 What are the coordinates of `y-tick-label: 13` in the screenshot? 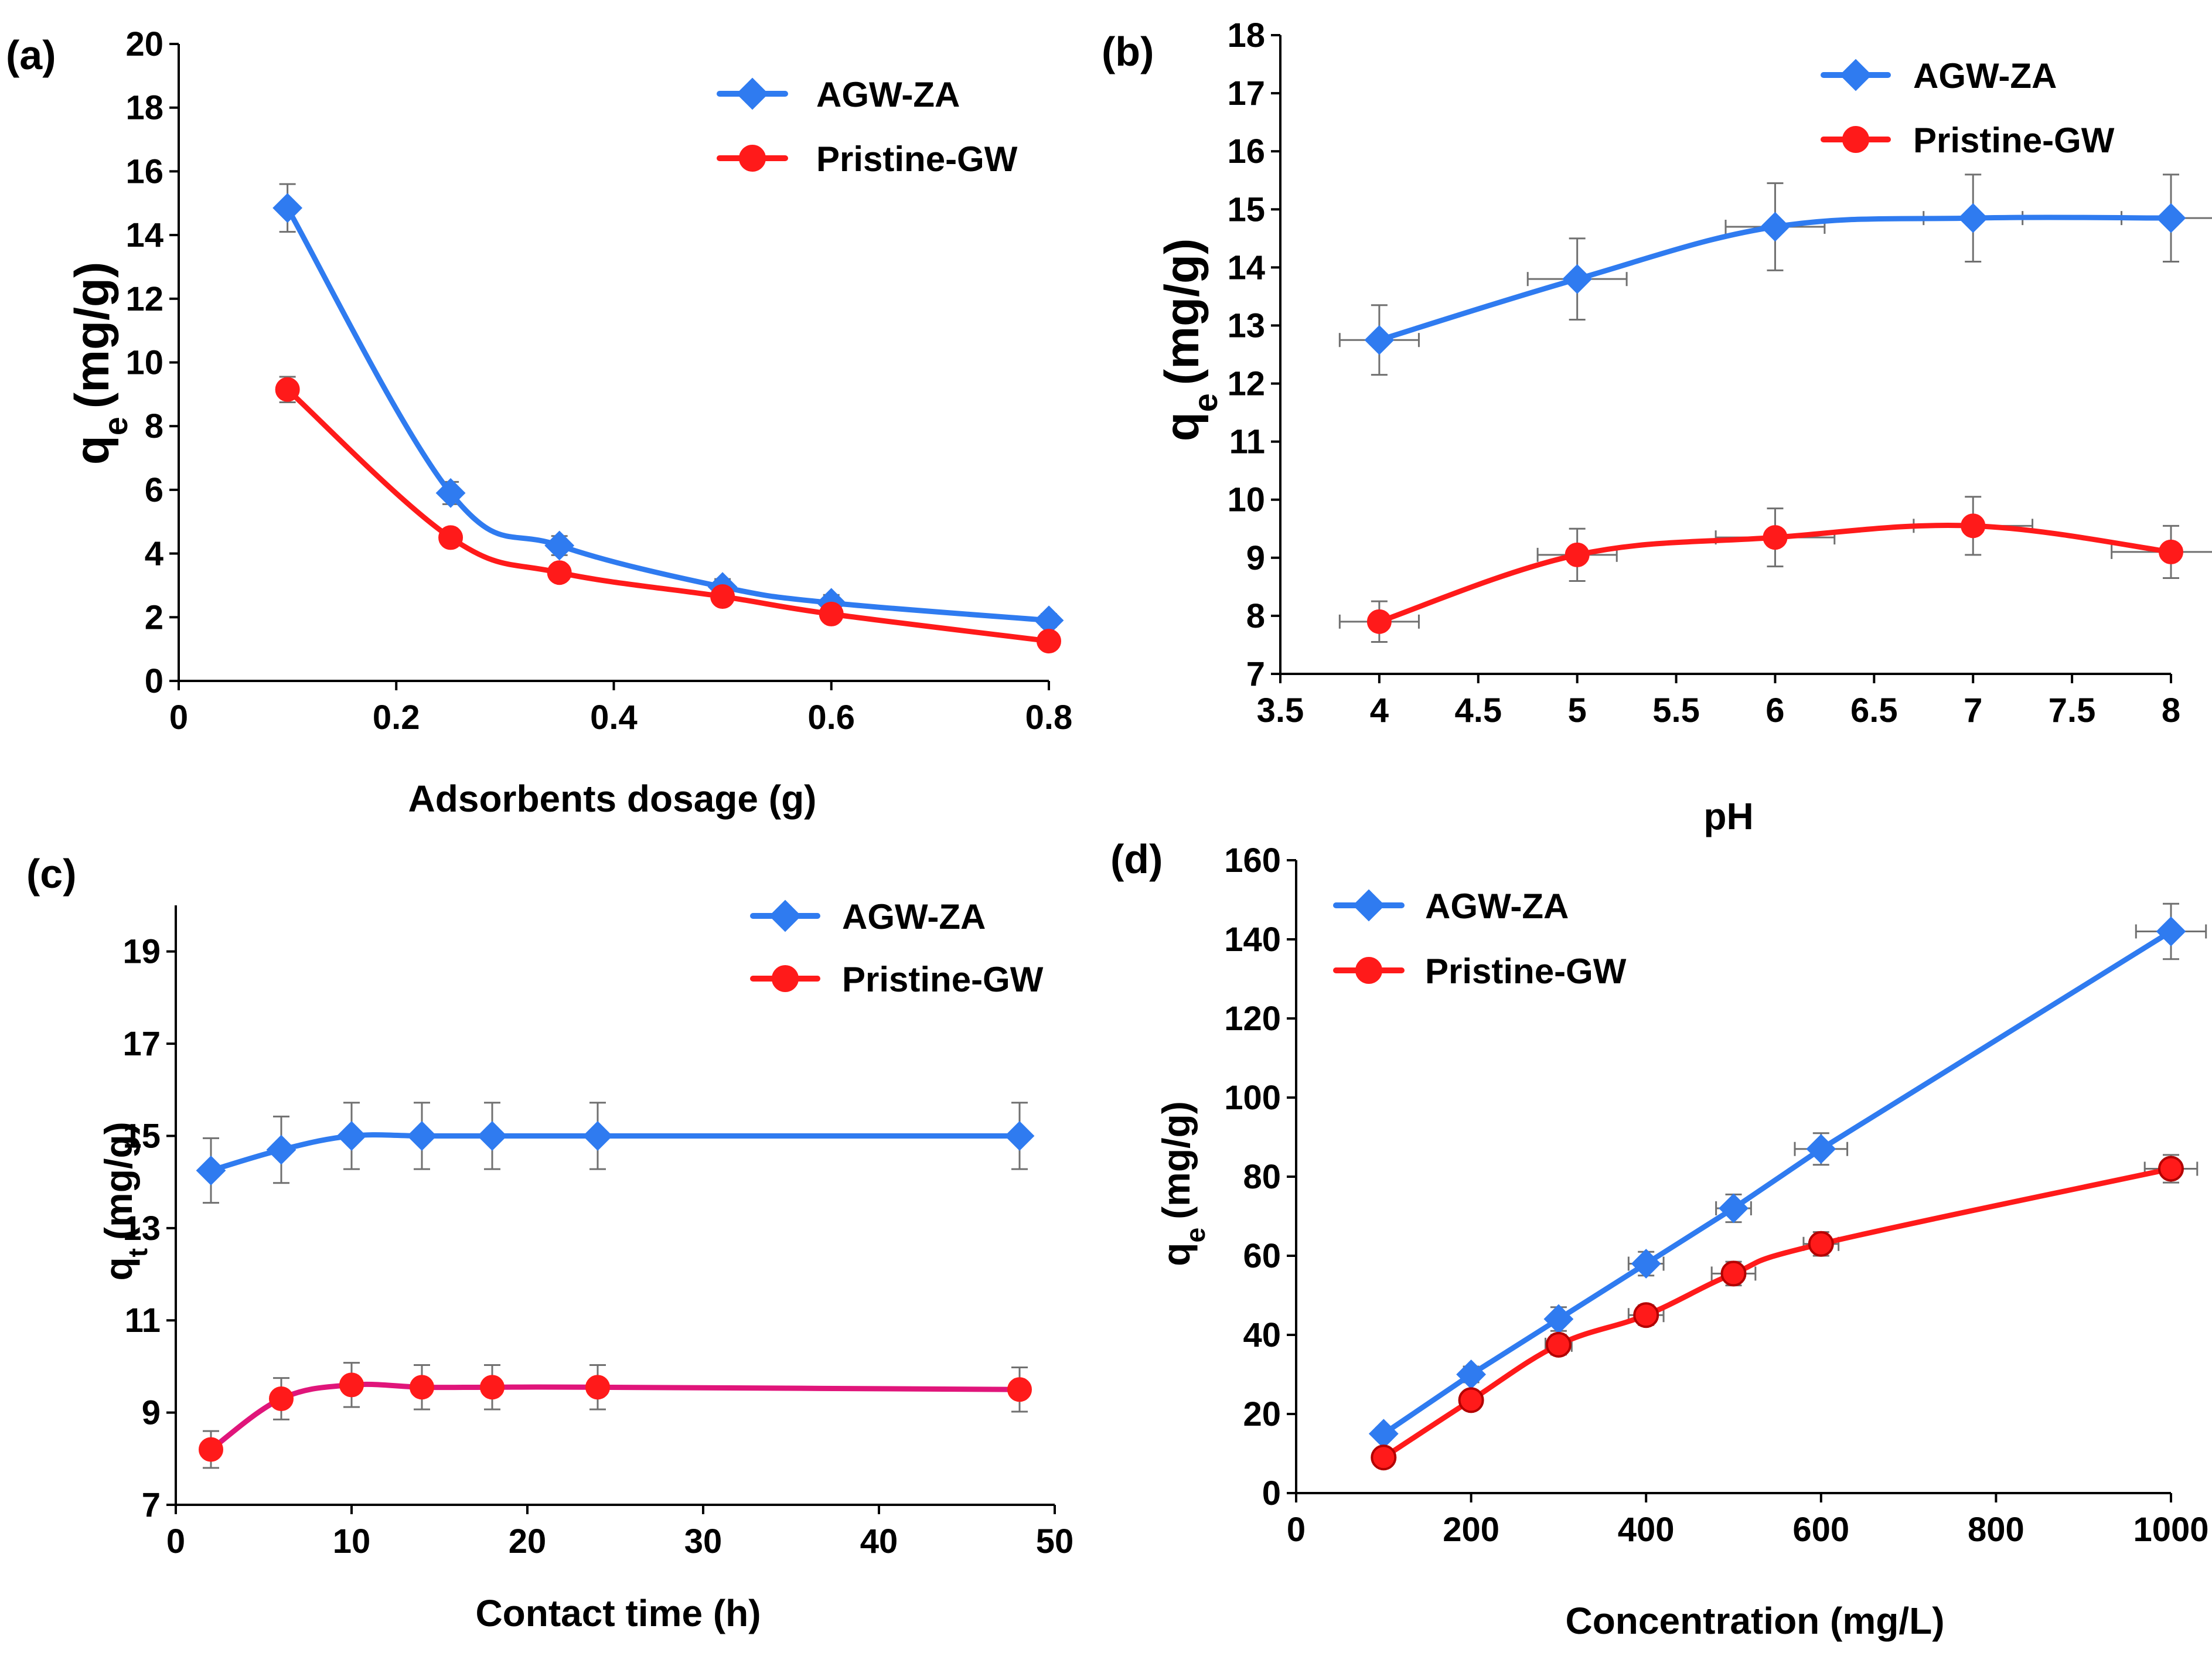 It's located at (1246, 325).